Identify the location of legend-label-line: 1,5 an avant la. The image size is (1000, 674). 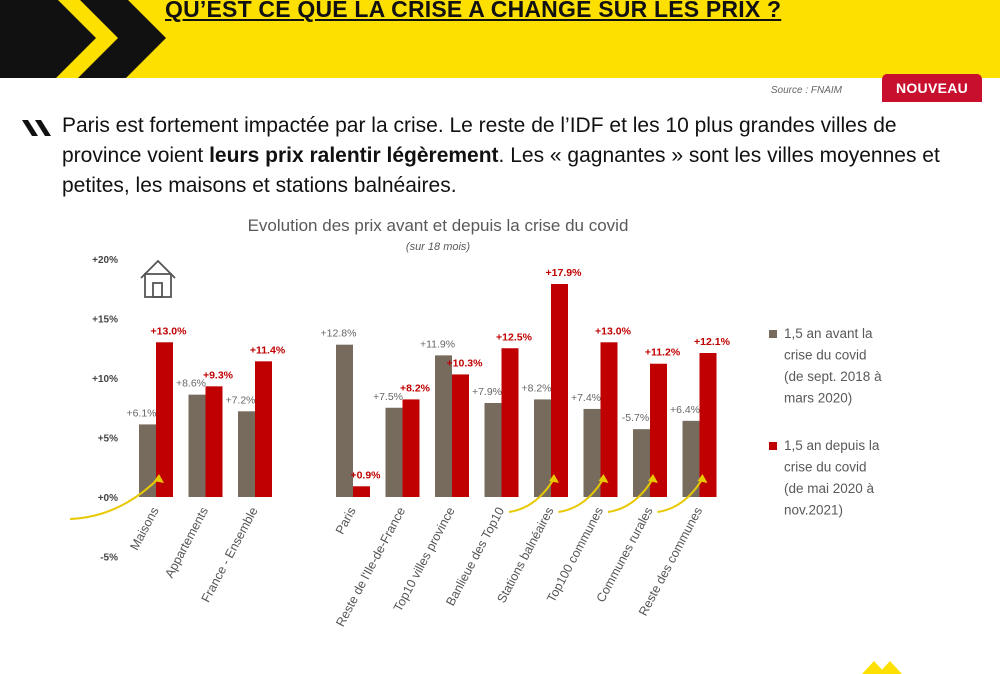
(828, 333).